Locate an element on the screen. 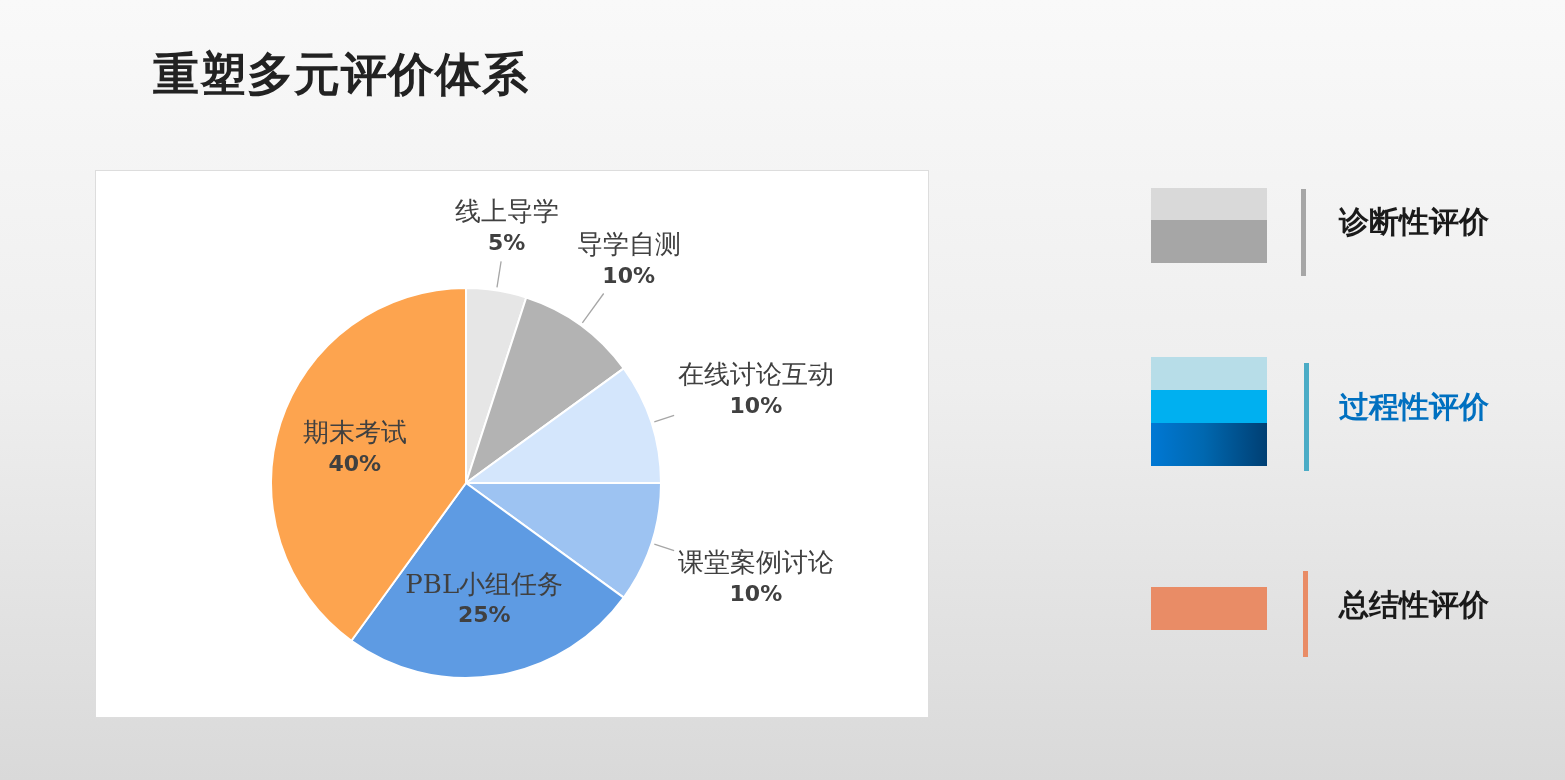 This screenshot has height=780, width=1565. slice-label: PBL小组任务 is located at coordinates (484, 583).